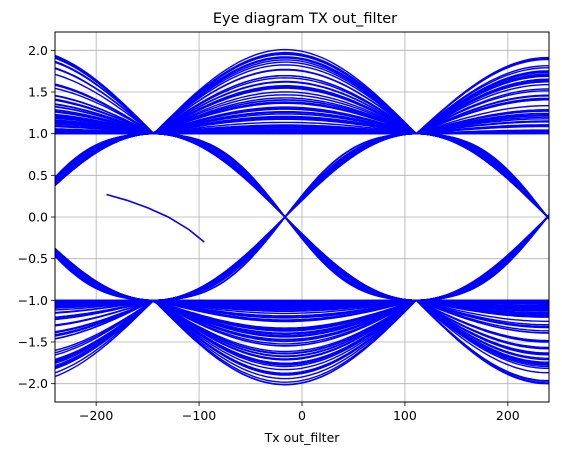 This screenshot has width=562, height=455. Describe the element at coordinates (302, 415) in the screenshot. I see `x-tick-label: 0` at that location.